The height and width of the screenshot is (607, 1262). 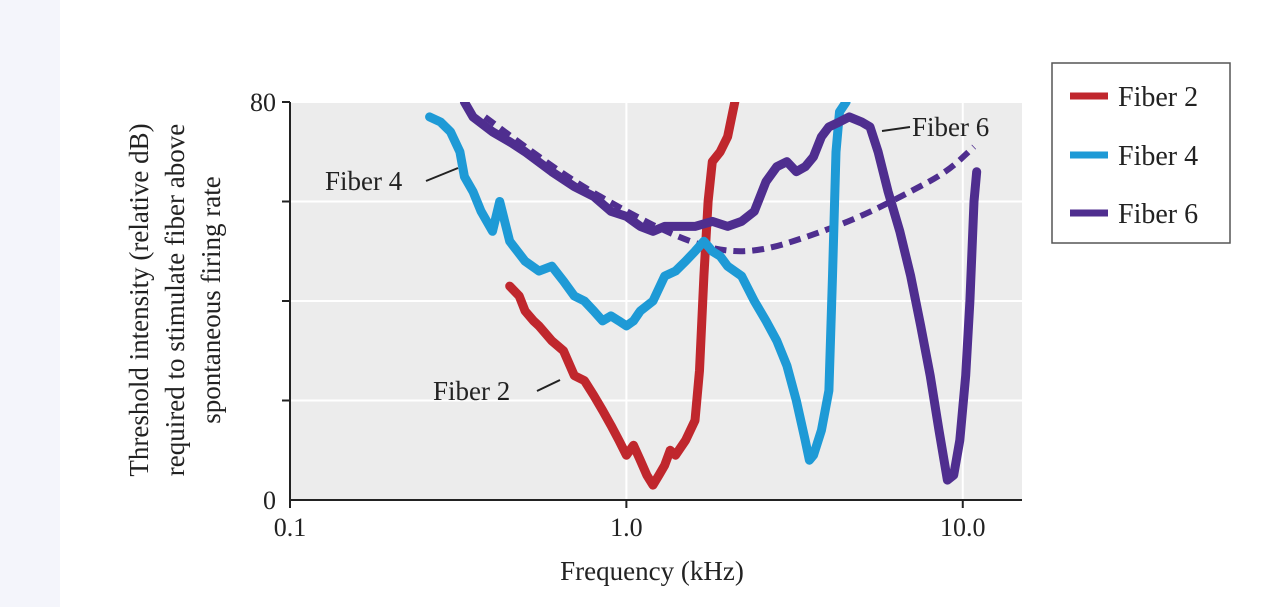 What do you see at coordinates (30, 303) in the screenshot?
I see `left-sidebar-strip` at bounding box center [30, 303].